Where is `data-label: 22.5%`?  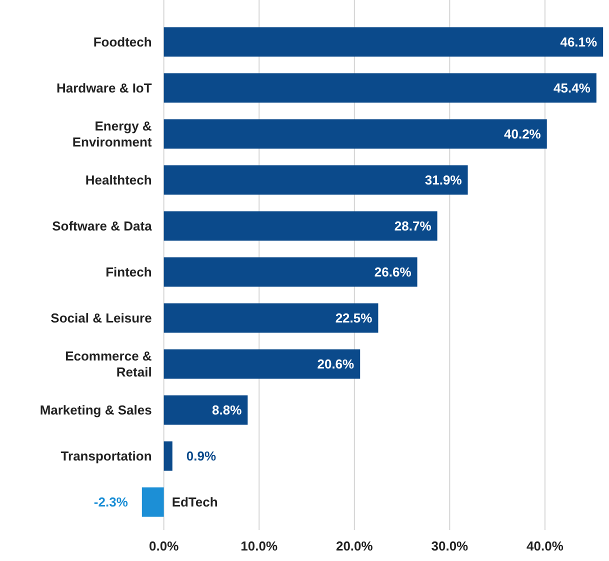 data-label: 22.5% is located at coordinates (354, 318).